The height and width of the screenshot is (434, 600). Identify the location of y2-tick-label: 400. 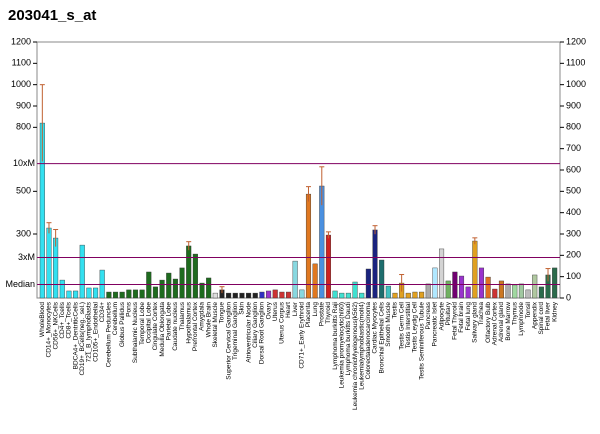
(573, 212).